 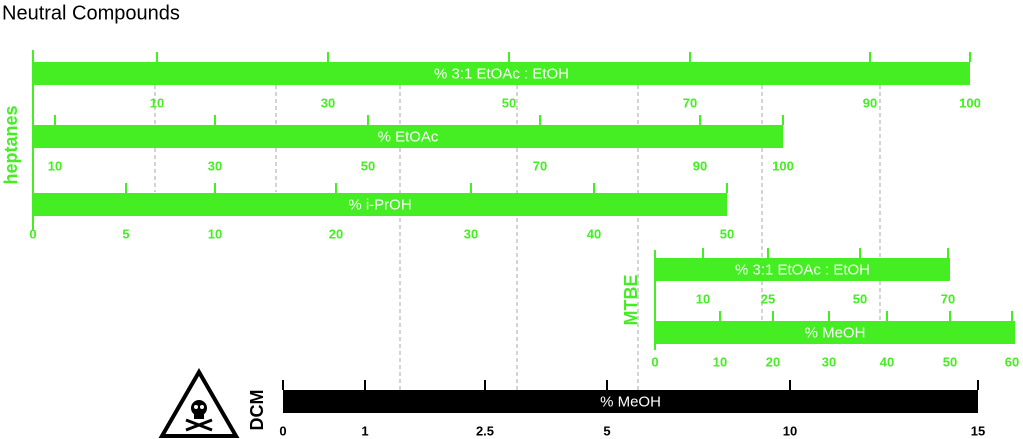 What do you see at coordinates (11, 144) in the screenshot?
I see `group-label: heptanes` at bounding box center [11, 144].